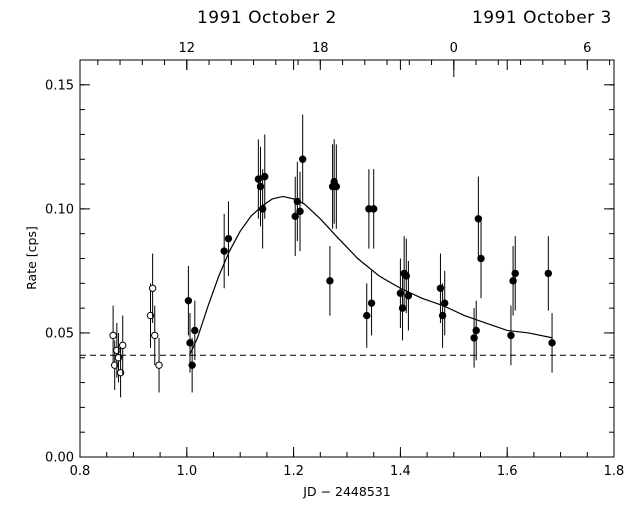 This screenshot has width=638, height=506. Describe the element at coordinates (320, 48) in the screenshot. I see `top-hour-label: 18` at that location.